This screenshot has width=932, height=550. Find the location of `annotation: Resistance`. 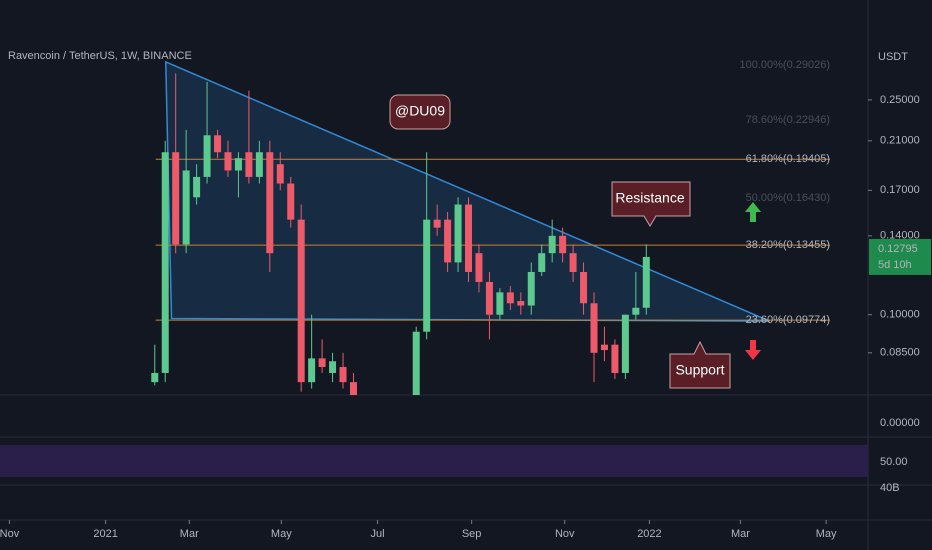

annotation: Resistance is located at coordinates (649, 198).